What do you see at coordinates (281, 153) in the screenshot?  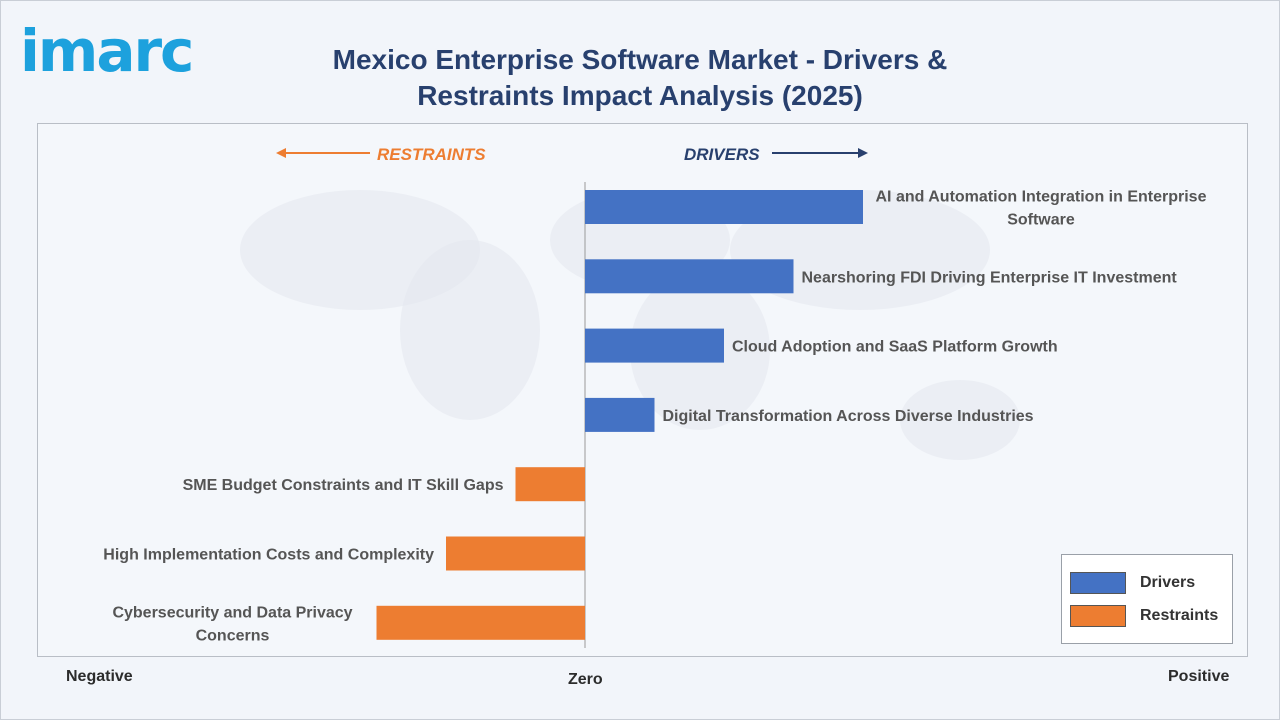 I see `restraints-arrow-head` at bounding box center [281, 153].